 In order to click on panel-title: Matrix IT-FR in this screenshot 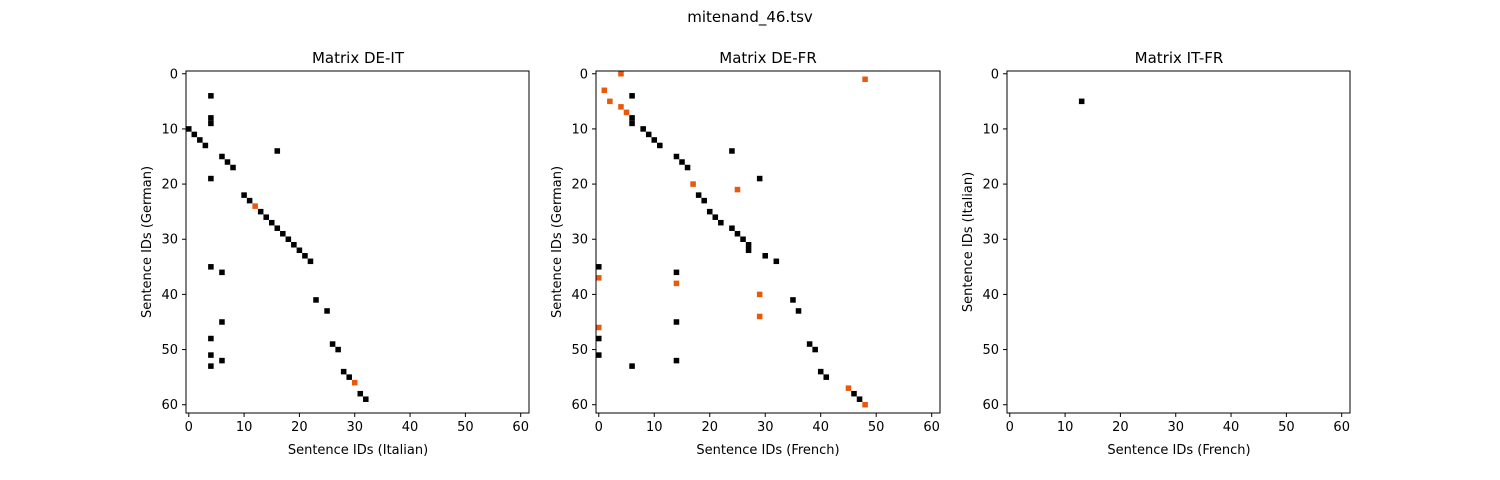, I will do `click(1179, 58)`.